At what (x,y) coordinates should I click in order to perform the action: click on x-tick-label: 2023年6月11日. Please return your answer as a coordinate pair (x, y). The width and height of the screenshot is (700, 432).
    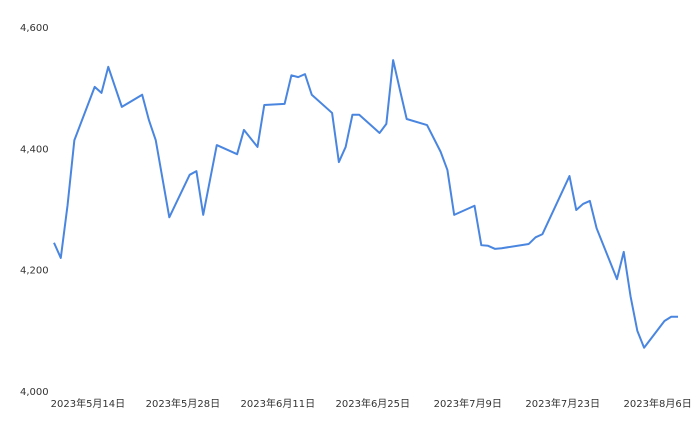
    Looking at the image, I should click on (278, 403).